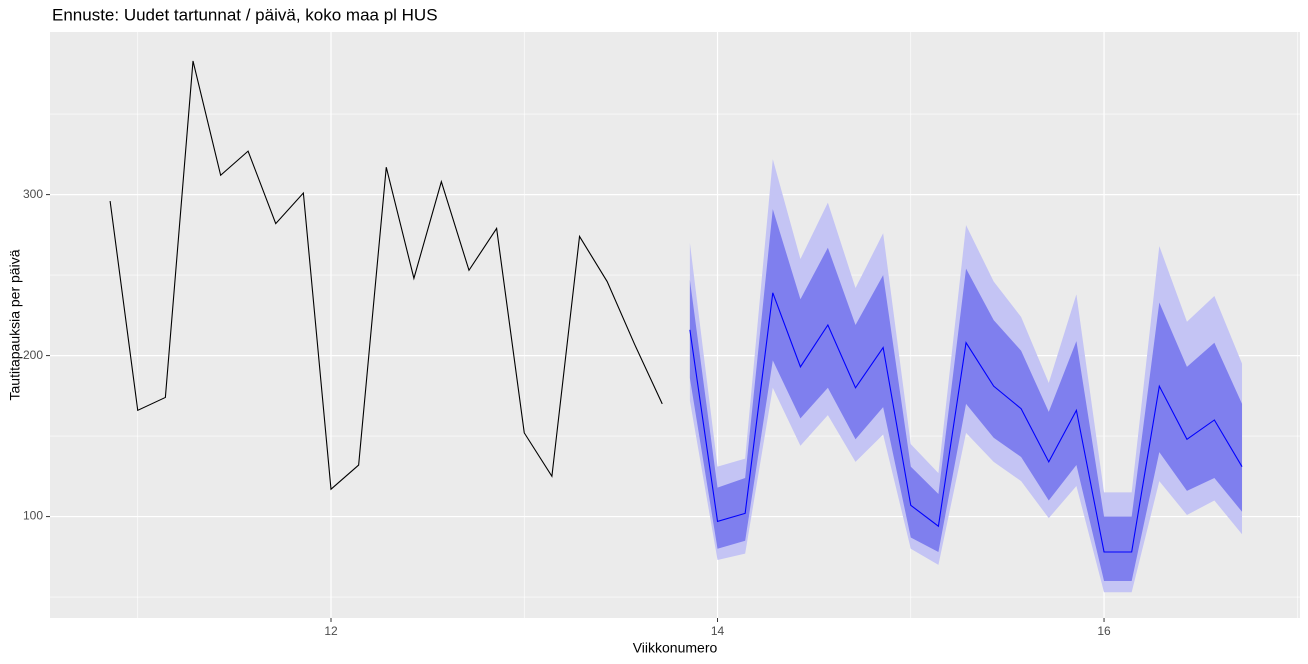 The width and height of the screenshot is (1308, 664). I want to click on x-tick-label: 12, so click(331, 631).